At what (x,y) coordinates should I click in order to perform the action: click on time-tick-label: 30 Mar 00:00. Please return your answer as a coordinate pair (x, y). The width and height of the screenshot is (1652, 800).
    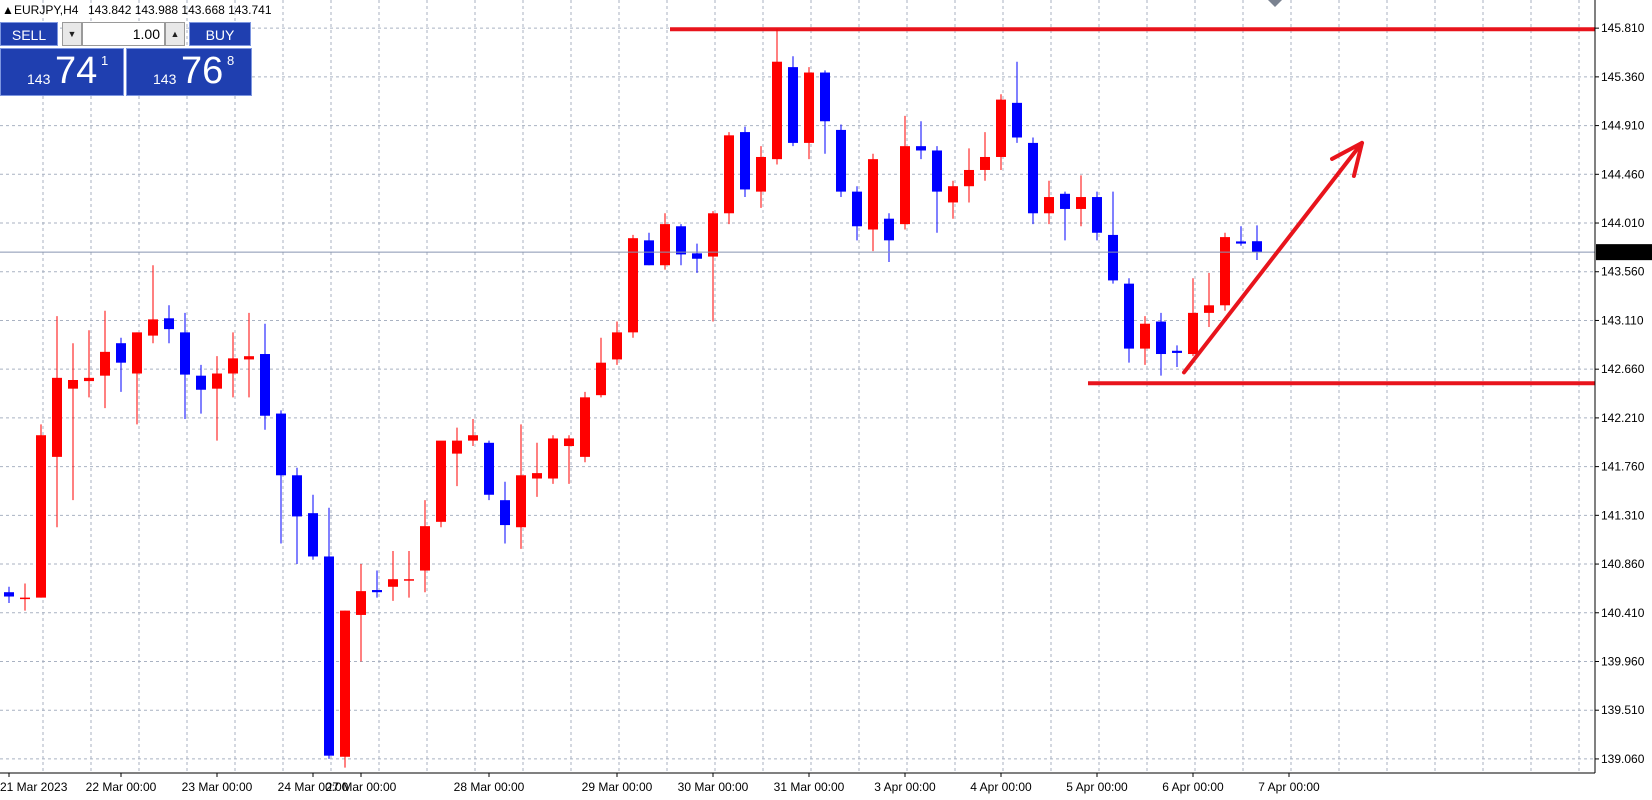
    Looking at the image, I should click on (713, 787).